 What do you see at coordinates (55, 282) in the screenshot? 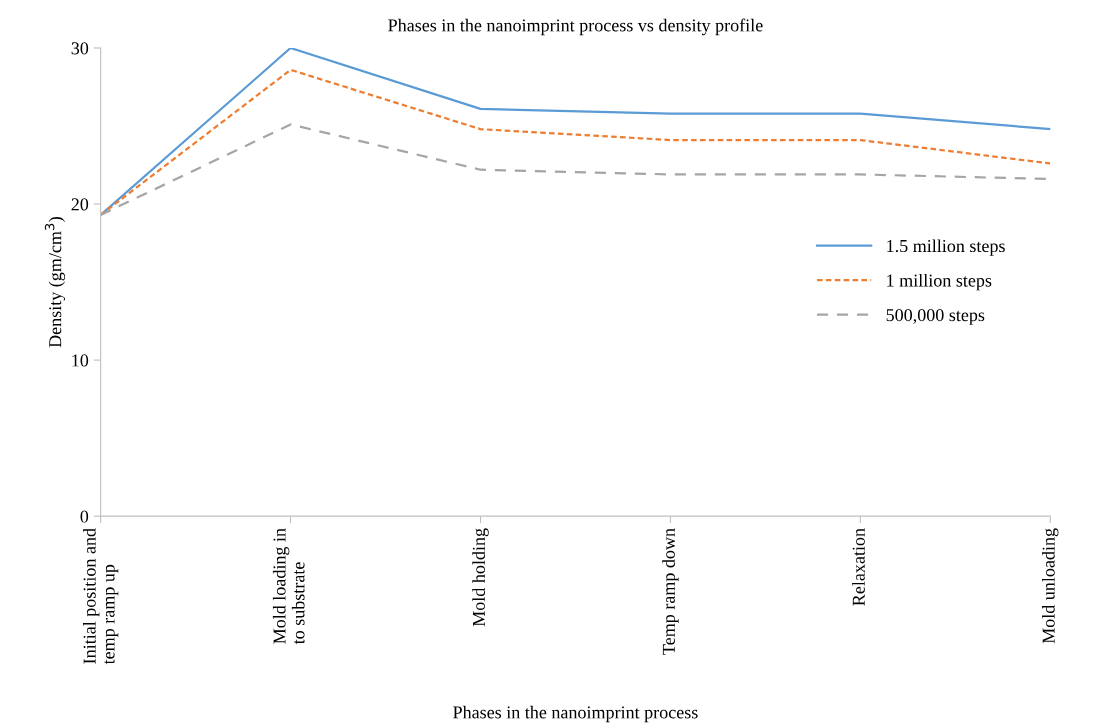
I see `y-axis-title: Density (gm/cm$^{3}$)` at bounding box center [55, 282].